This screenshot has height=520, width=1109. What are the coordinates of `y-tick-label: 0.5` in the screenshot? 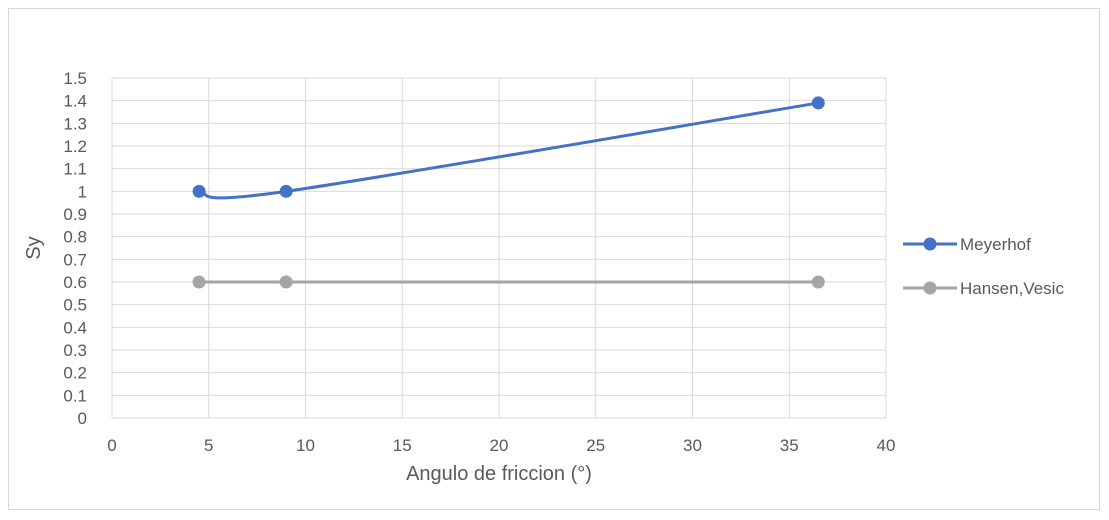 It's located at (75, 305).